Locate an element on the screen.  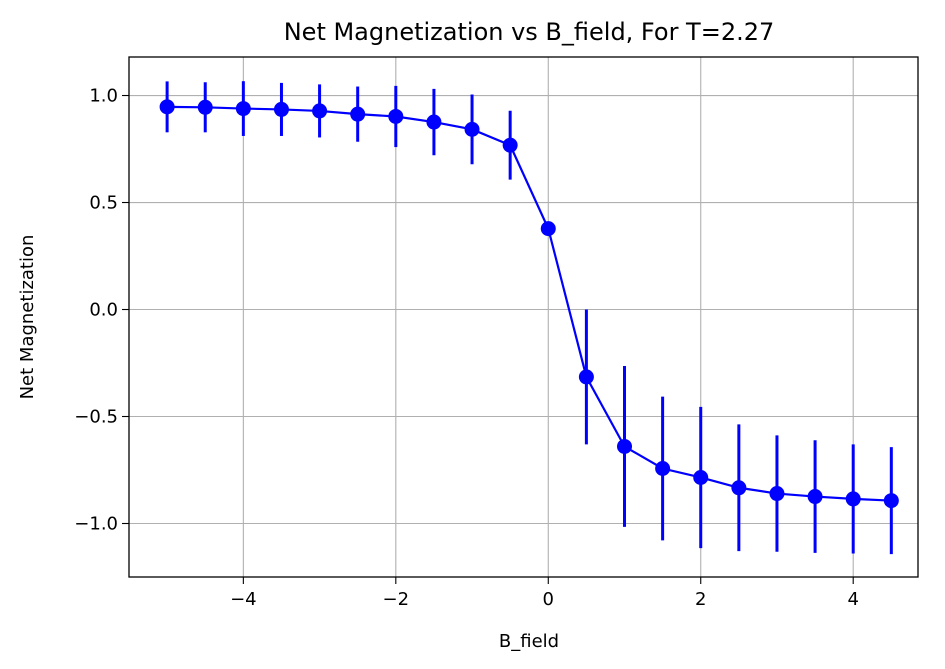
y-tick-label: 1.0 is located at coordinates (103, 96).